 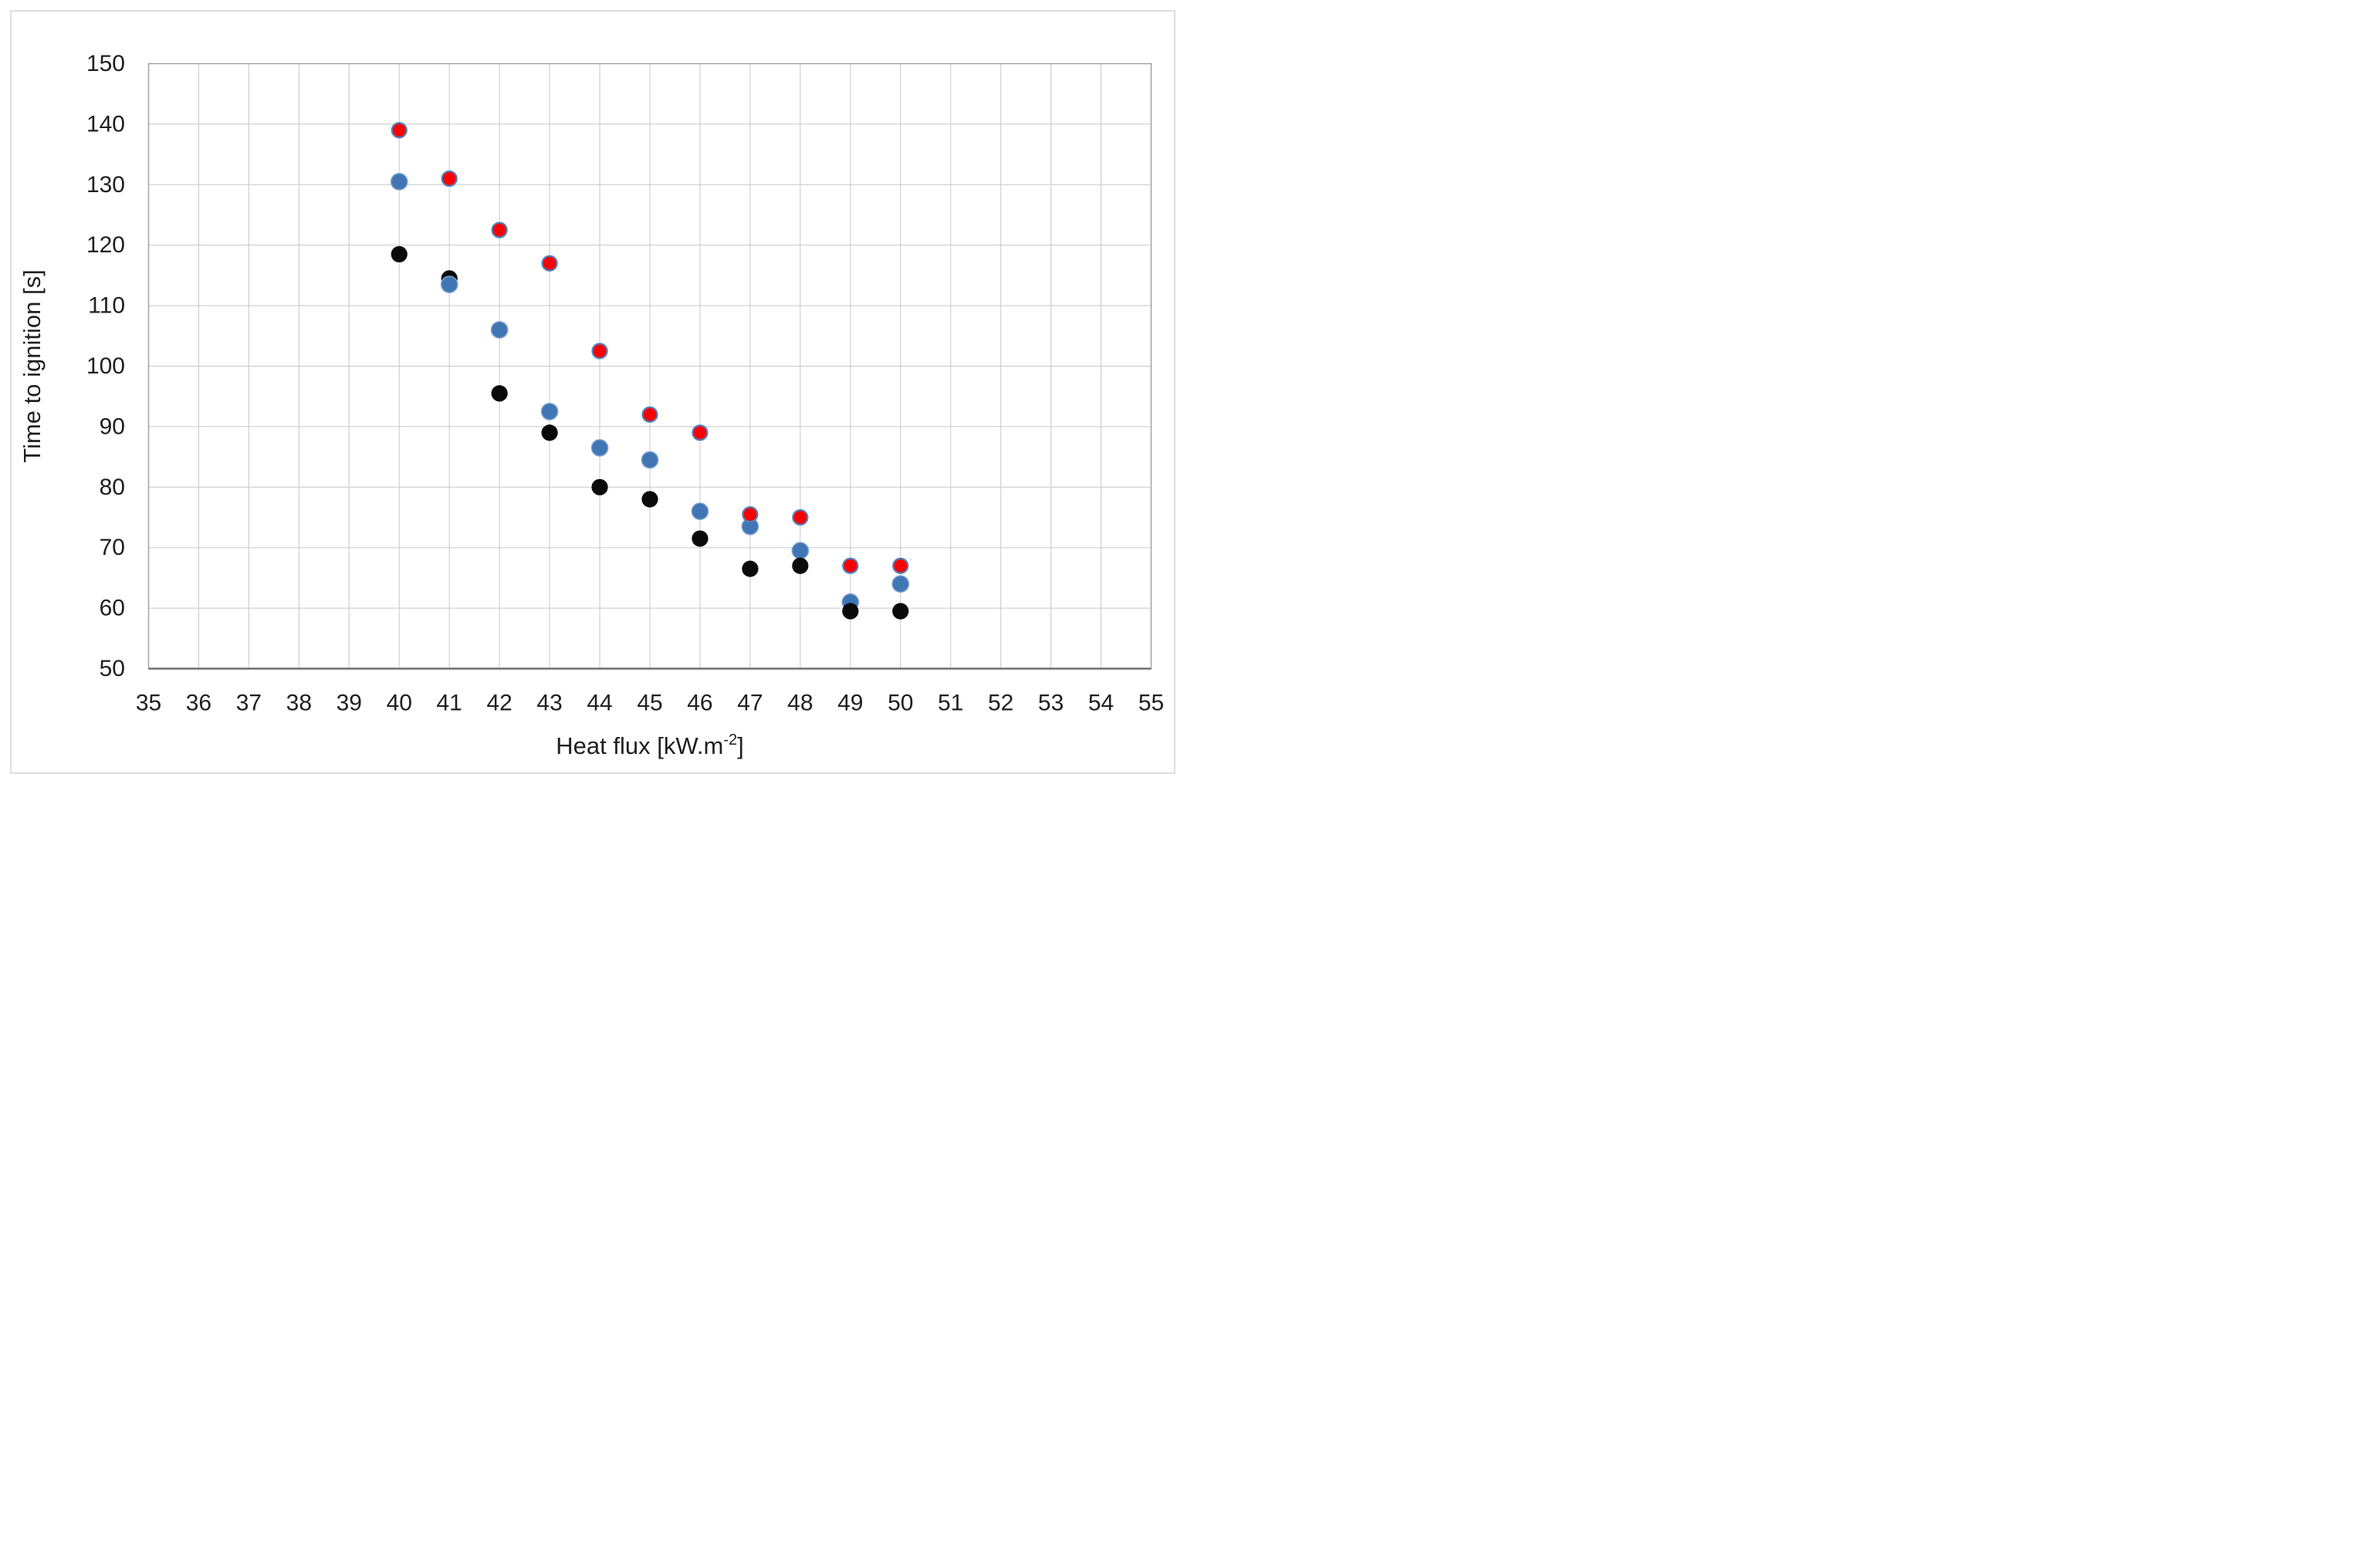 What do you see at coordinates (106, 306) in the screenshot?
I see `y-tick-label: 110` at bounding box center [106, 306].